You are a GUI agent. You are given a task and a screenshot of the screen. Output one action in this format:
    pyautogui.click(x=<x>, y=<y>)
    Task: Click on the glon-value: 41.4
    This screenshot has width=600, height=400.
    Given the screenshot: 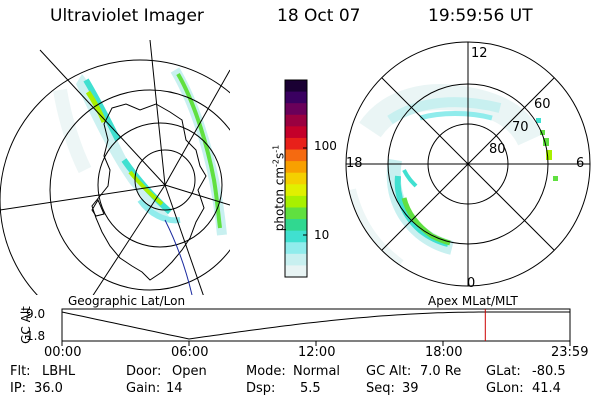 What is the action you would take?
    pyautogui.click(x=546, y=388)
    